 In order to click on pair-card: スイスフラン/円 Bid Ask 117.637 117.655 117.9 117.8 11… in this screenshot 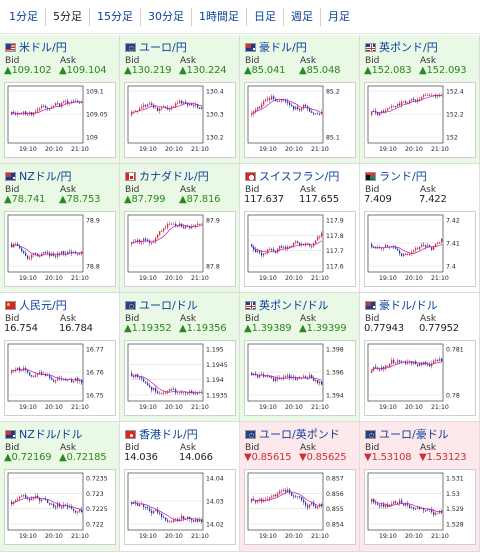, I will do `click(300, 228)`.